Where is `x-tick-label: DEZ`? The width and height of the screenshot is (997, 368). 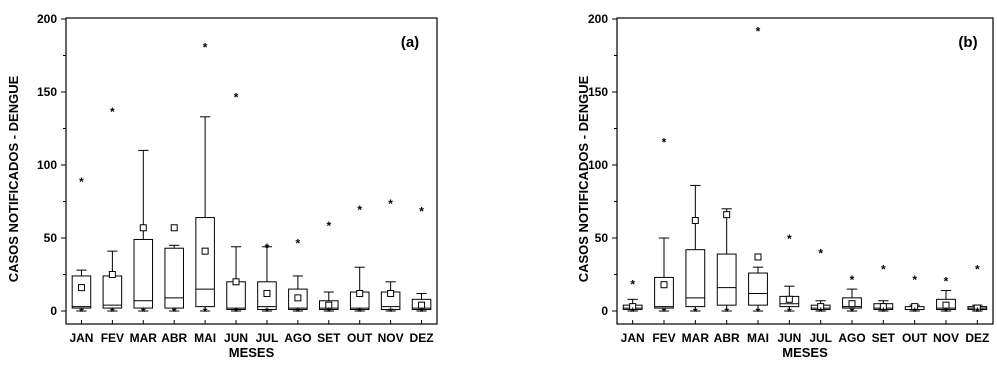 x-tick-label: DEZ is located at coordinates (977, 338).